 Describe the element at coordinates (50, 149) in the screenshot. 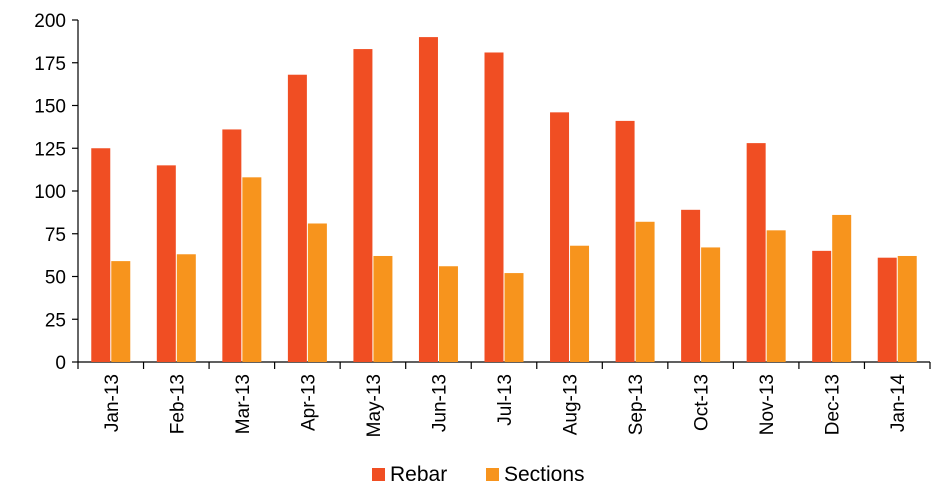

I see `y-tick-label: 125` at that location.